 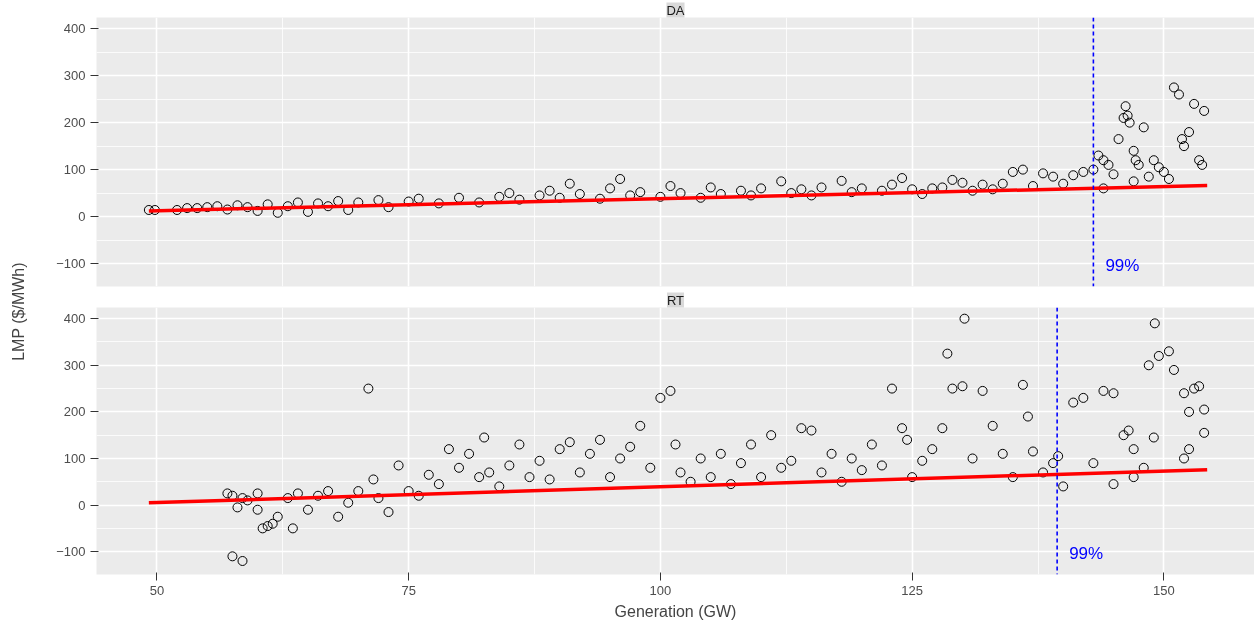 What do you see at coordinates (912, 590) in the screenshot?
I see `x-tick-label: 125` at bounding box center [912, 590].